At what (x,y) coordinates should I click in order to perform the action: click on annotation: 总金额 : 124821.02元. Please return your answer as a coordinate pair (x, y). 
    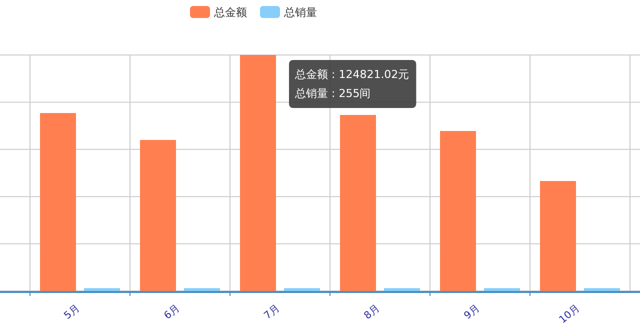
    Looking at the image, I should click on (352, 74).